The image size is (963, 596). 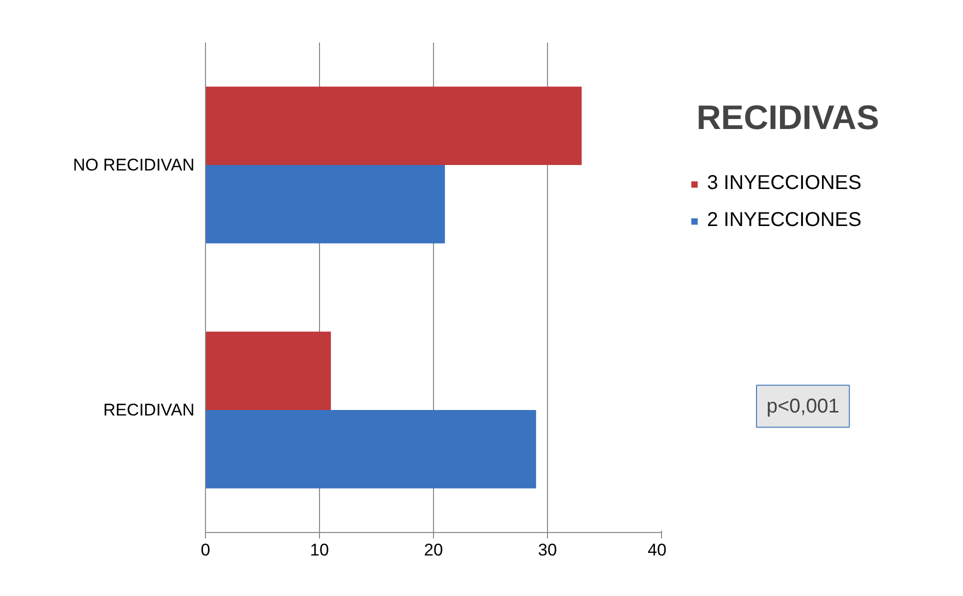 I want to click on y-tick-label: RECIDIVAN, so click(x=149, y=410).